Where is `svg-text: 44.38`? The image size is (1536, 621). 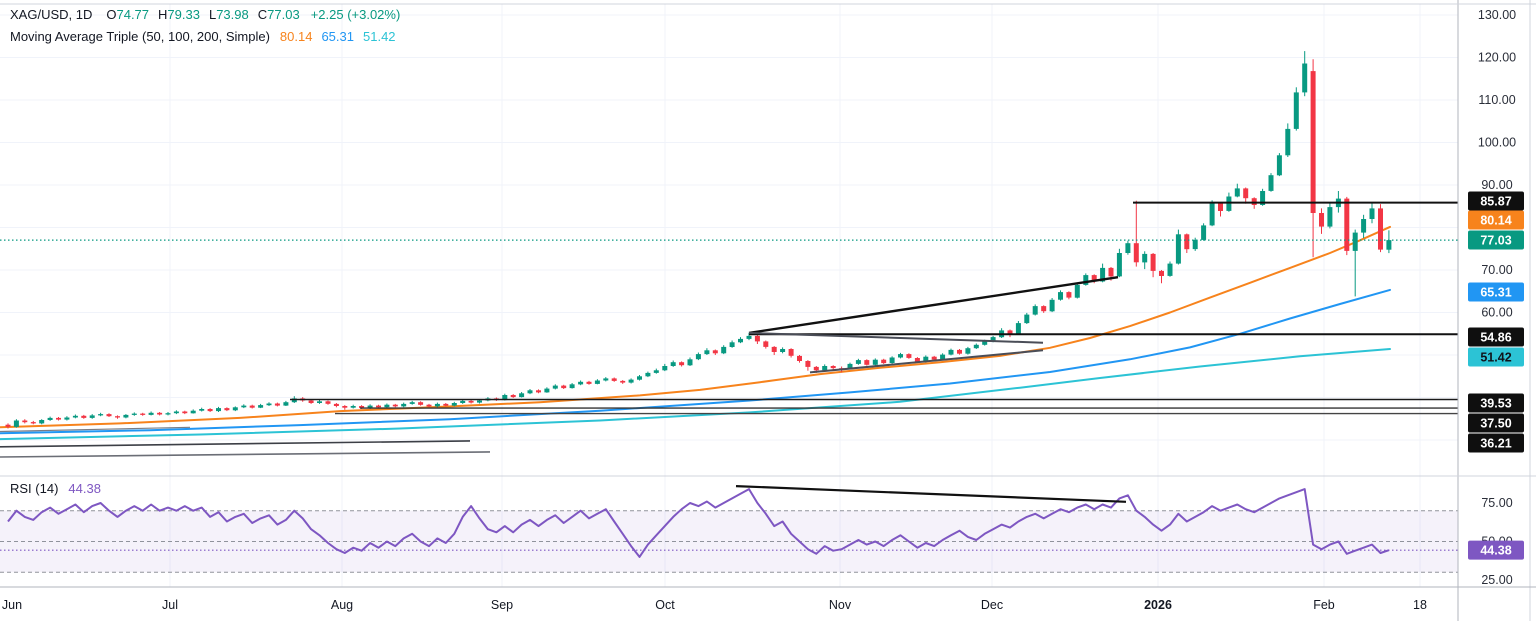
svg-text: 44.38 is located at coordinates (1495, 551).